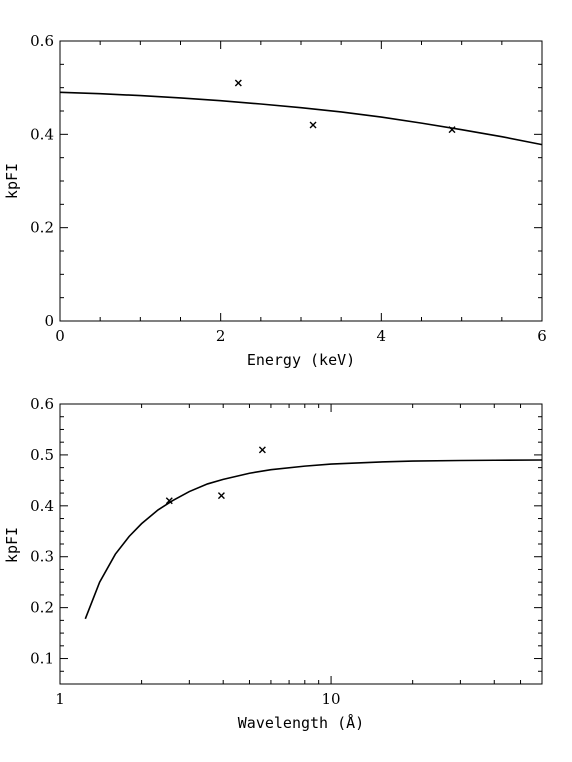 Image resolution: width=572 pixels, height=762 pixels. What do you see at coordinates (12, 181) in the screenshot?
I see `energy-y-axis-title: kpFI` at bounding box center [12, 181].